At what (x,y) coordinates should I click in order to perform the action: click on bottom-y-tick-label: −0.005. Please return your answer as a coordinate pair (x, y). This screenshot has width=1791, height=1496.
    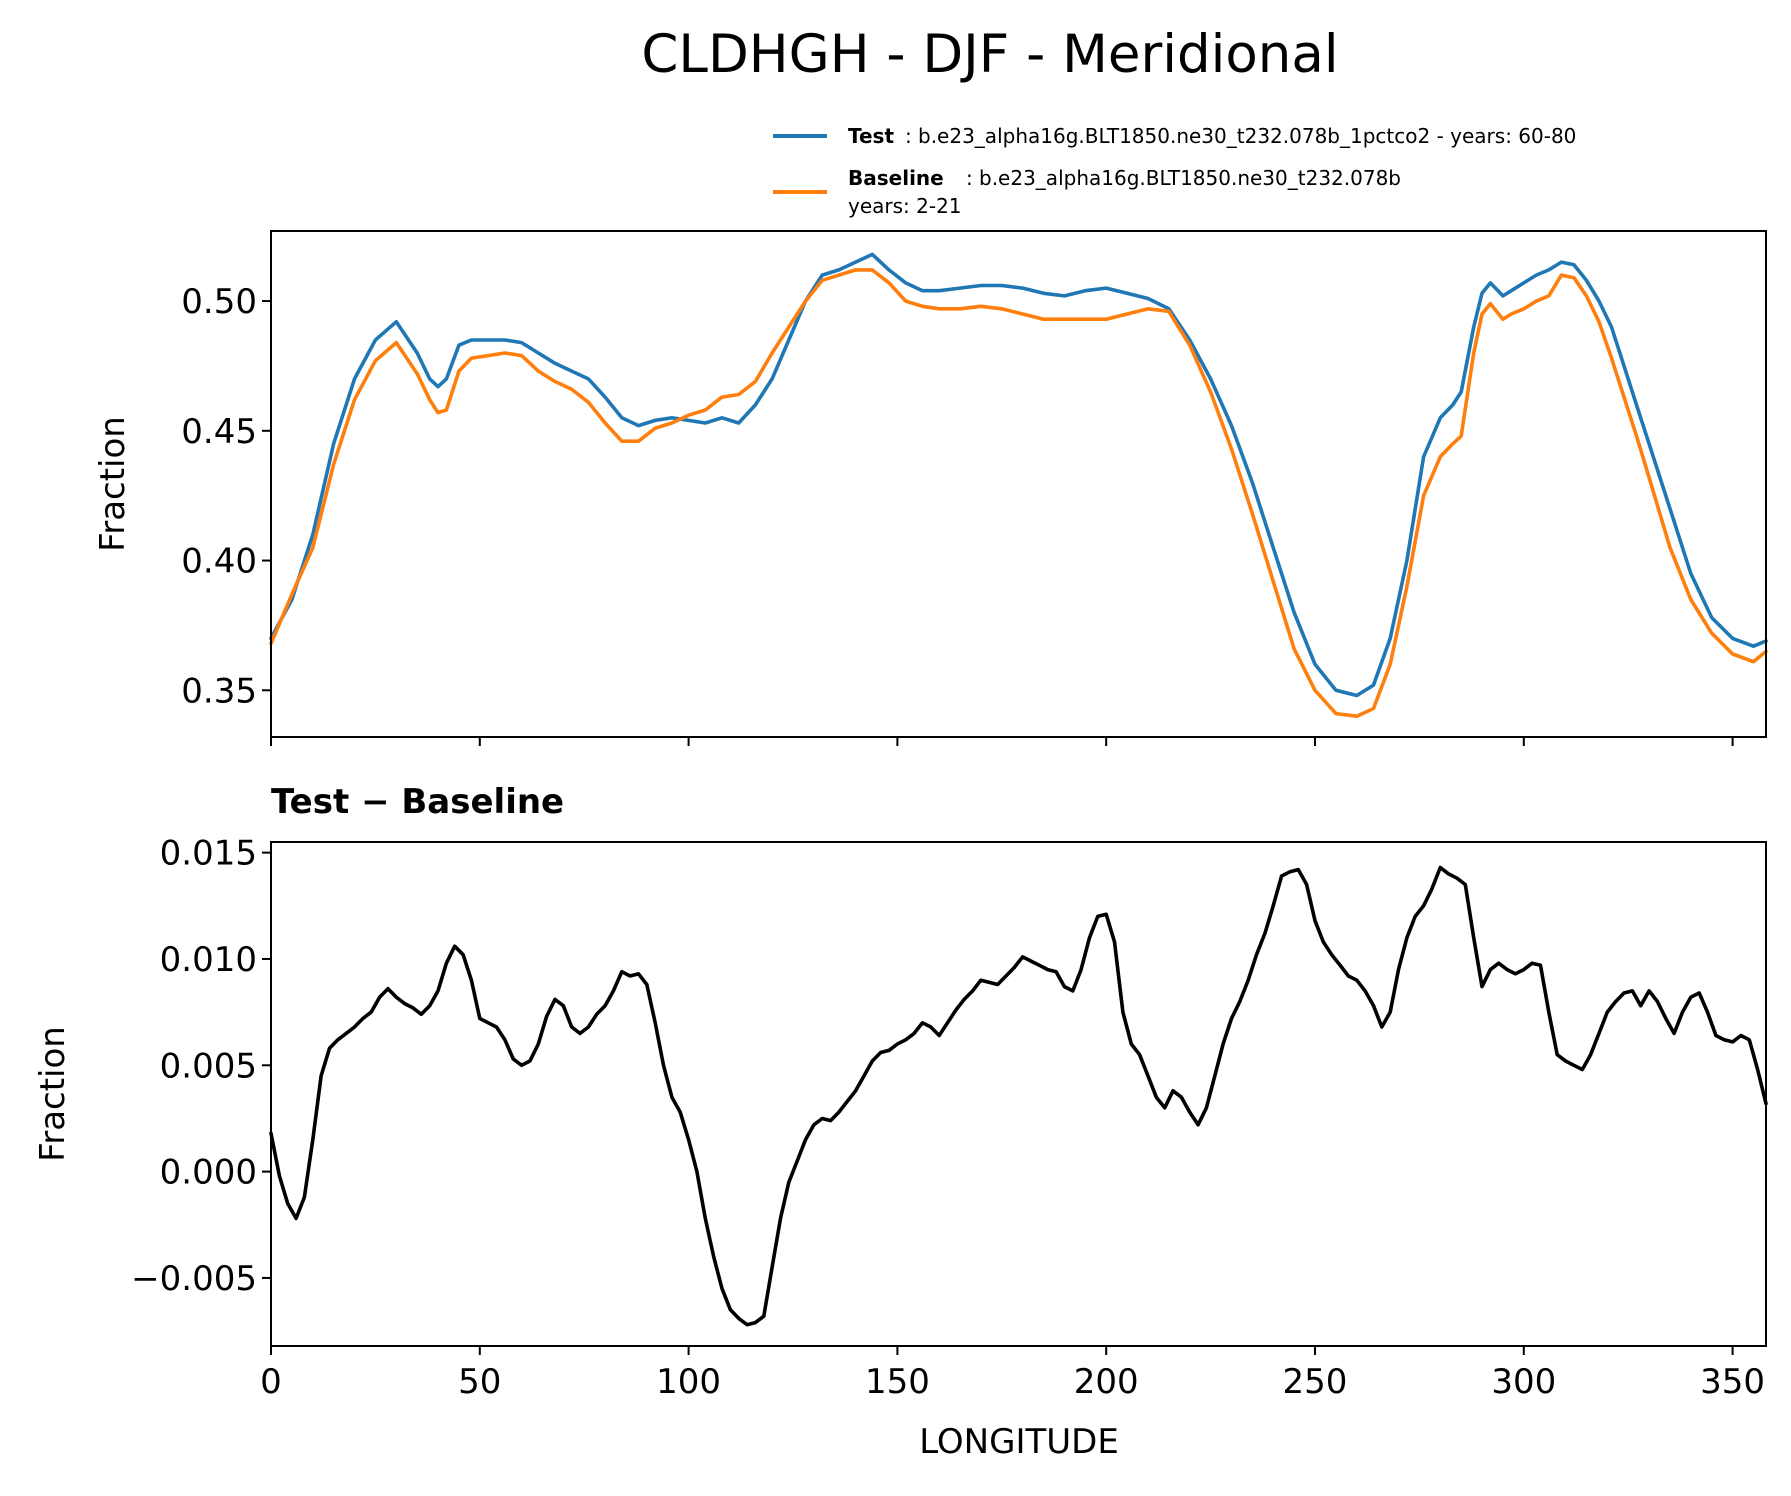
    Looking at the image, I should click on (194, 1279).